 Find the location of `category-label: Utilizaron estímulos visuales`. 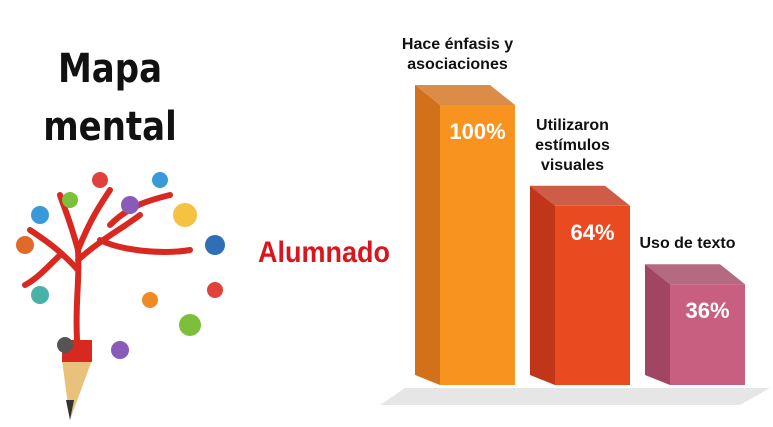

category-label: Utilizaron estímulos visuales is located at coordinates (572, 145).